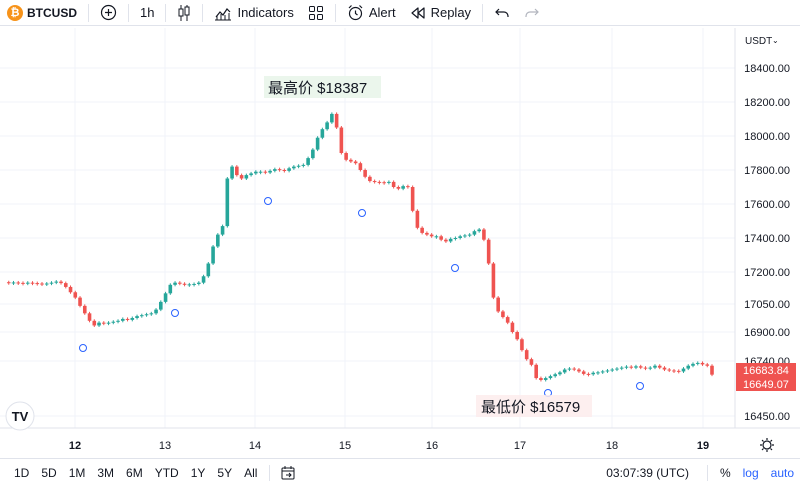 The image size is (800, 487). Describe the element at coordinates (451, 12) in the screenshot. I see `replay-label: Replay` at that location.